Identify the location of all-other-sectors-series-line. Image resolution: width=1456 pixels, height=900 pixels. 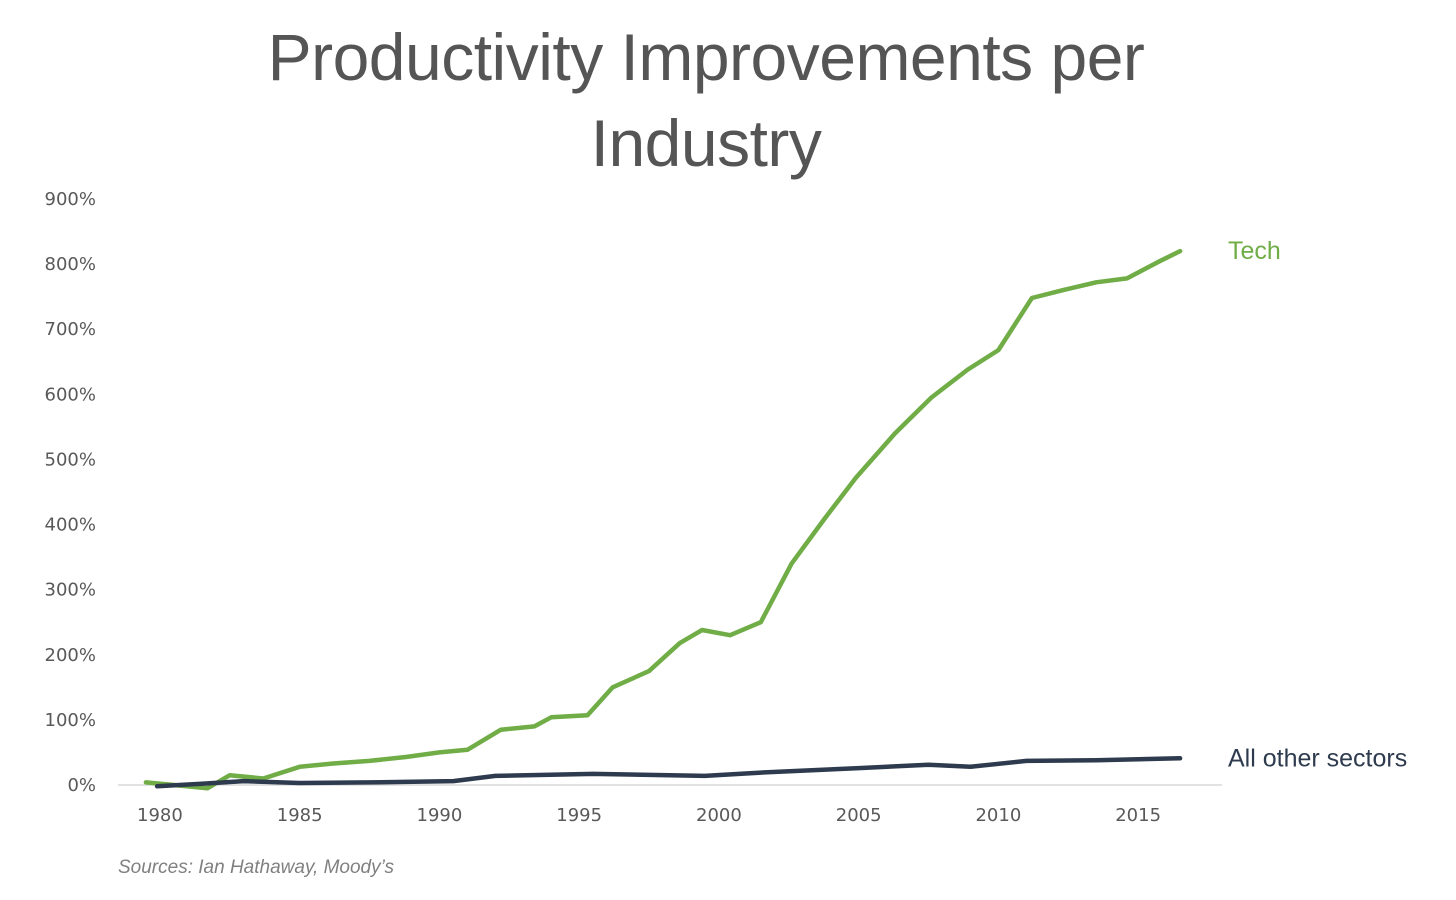
(668, 772).